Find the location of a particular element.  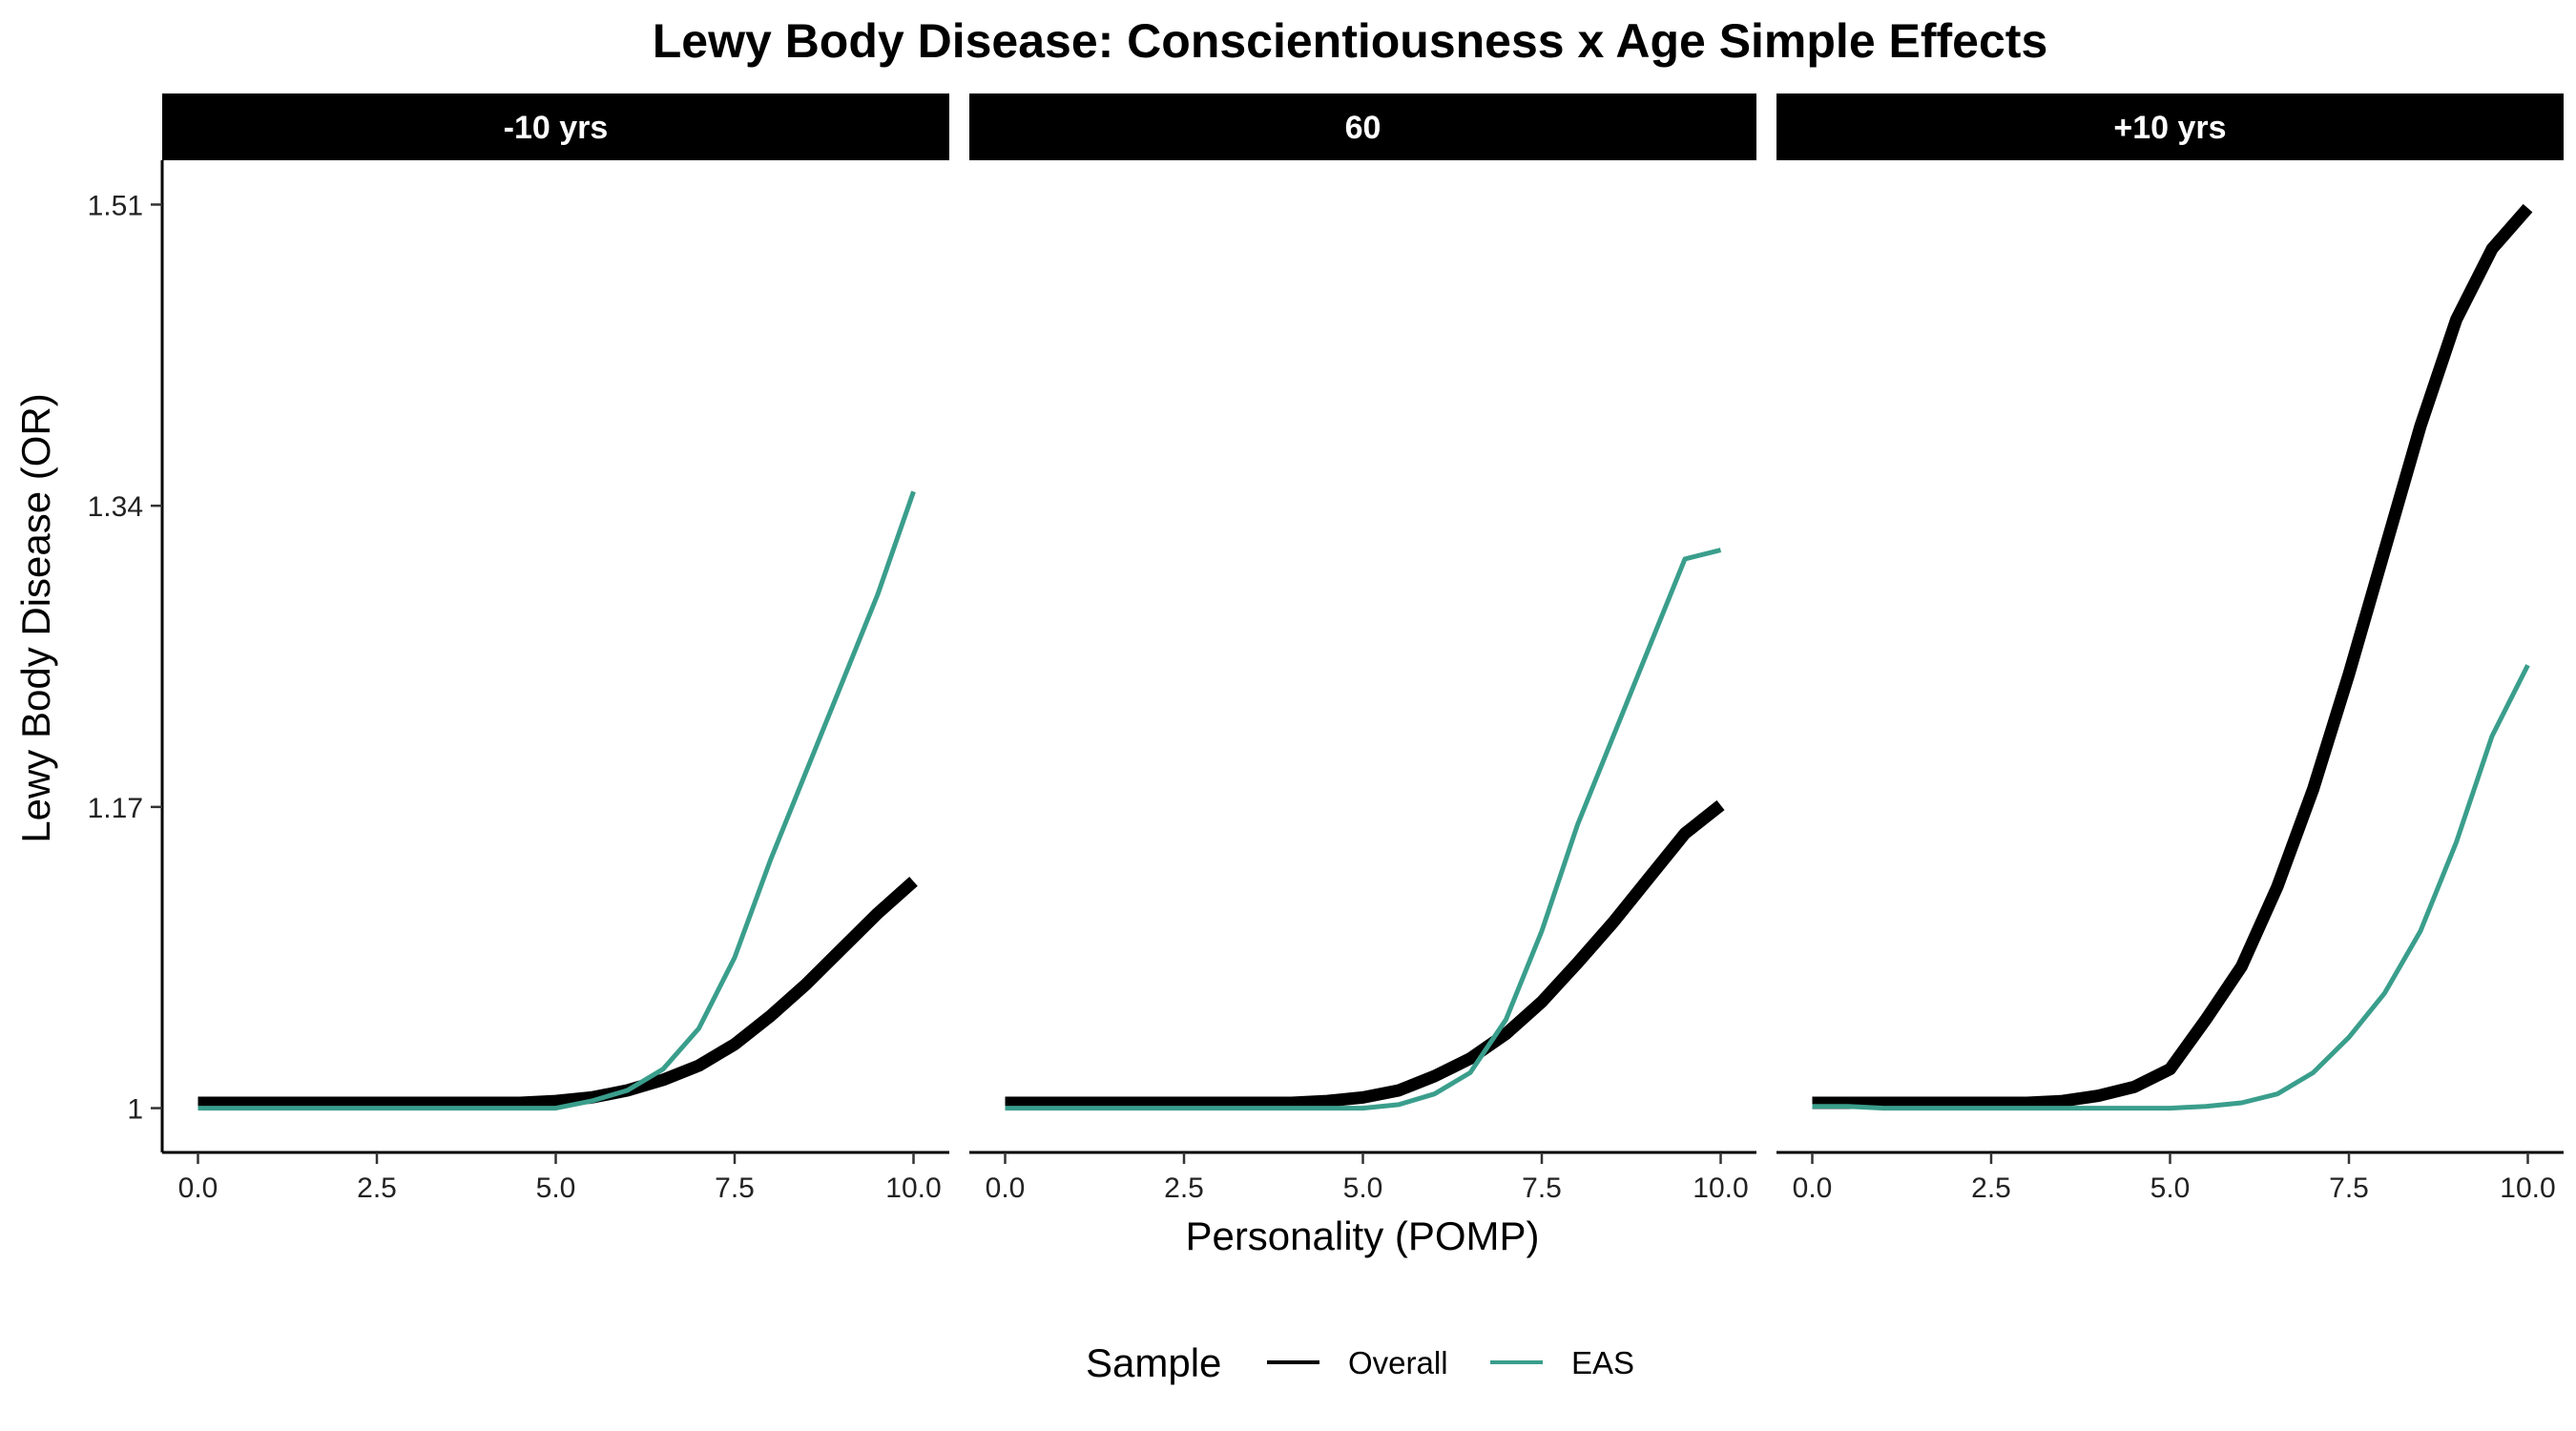

x-axis-title: Personality (POMP) is located at coordinates (1362, 1236).